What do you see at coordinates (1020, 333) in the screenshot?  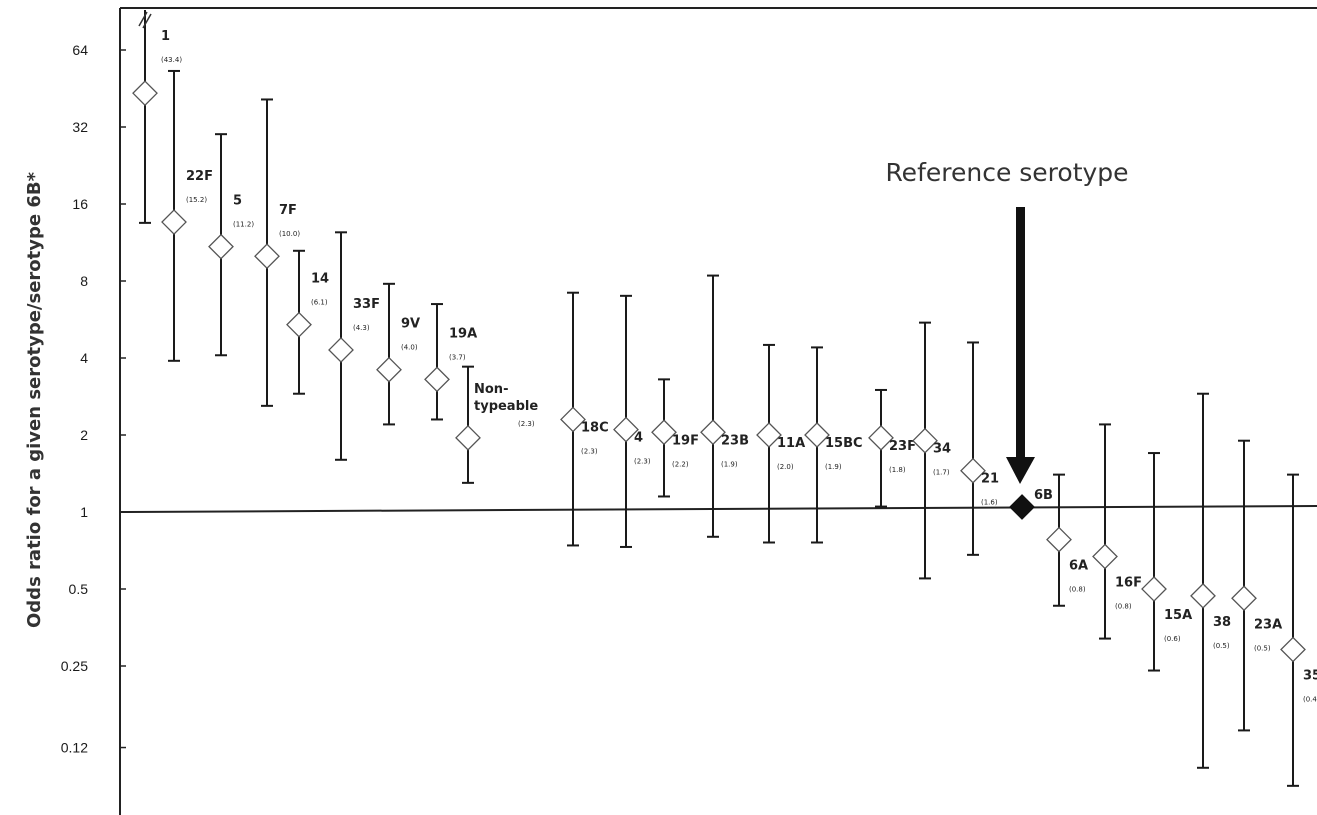 I see `arrow-shaft` at bounding box center [1020, 333].